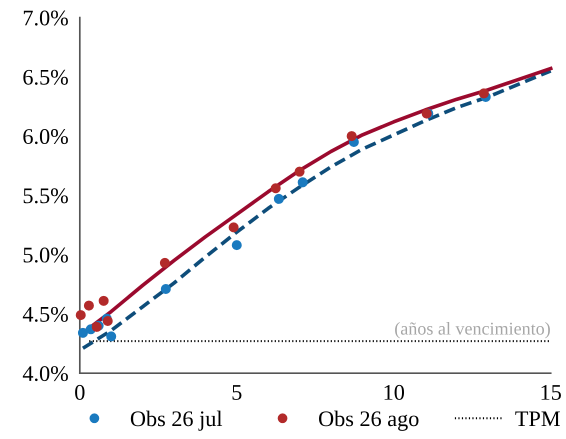 Image resolution: width=566 pixels, height=439 pixels. I want to click on legend-label: Obs 26 jul, so click(176, 420).